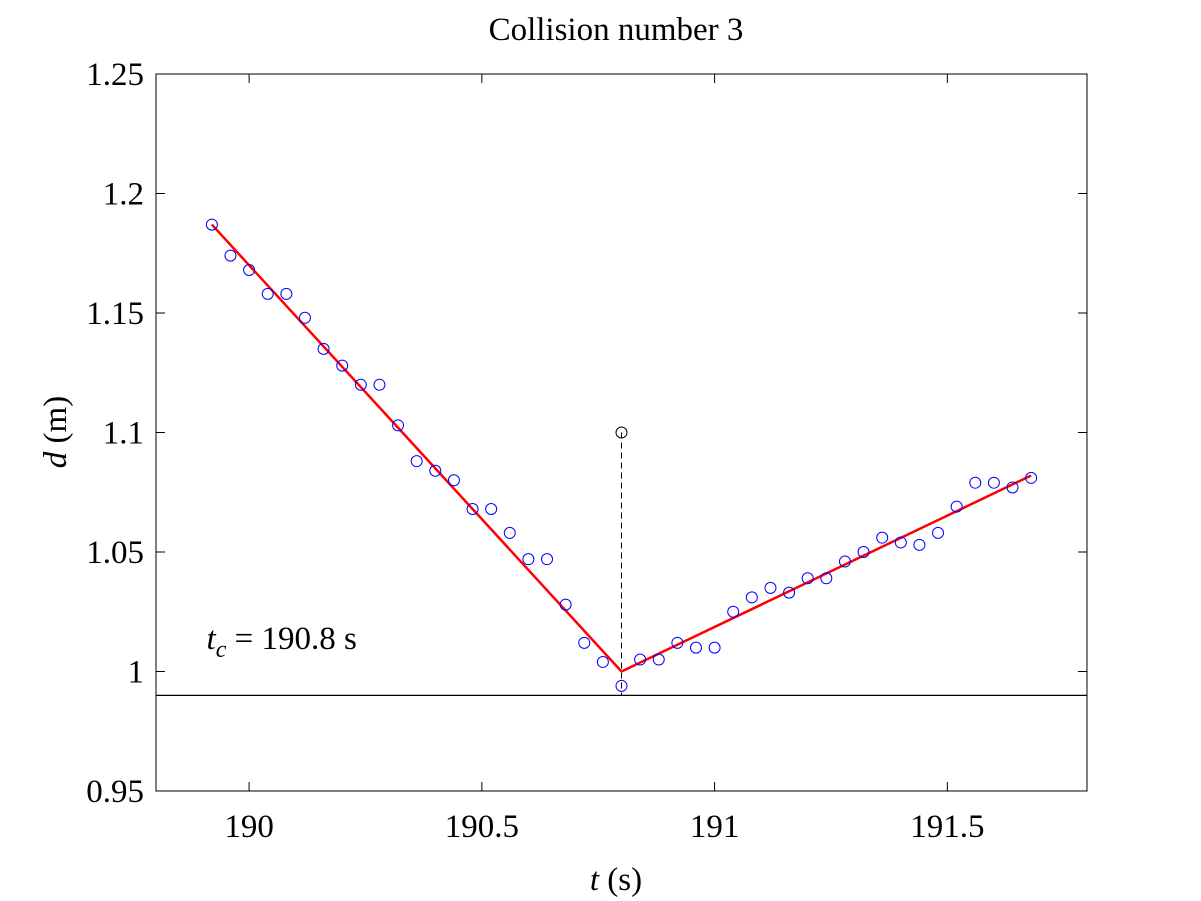  Describe the element at coordinates (115, 75) in the screenshot. I see `y-tick-label: 1.25` at that location.